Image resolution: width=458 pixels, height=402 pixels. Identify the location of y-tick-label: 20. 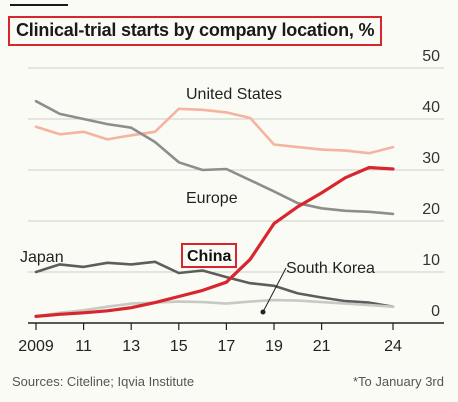
(431, 209).